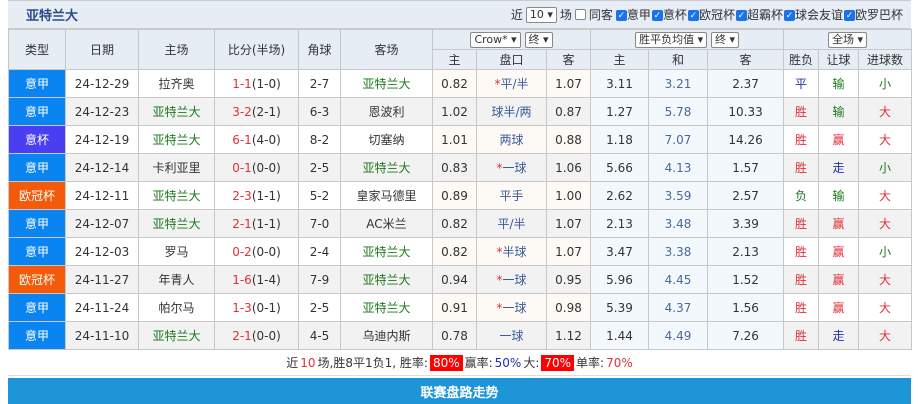  What do you see at coordinates (102, 251) in the screenshot?
I see `match-date: 24-12-03` at bounding box center [102, 251].